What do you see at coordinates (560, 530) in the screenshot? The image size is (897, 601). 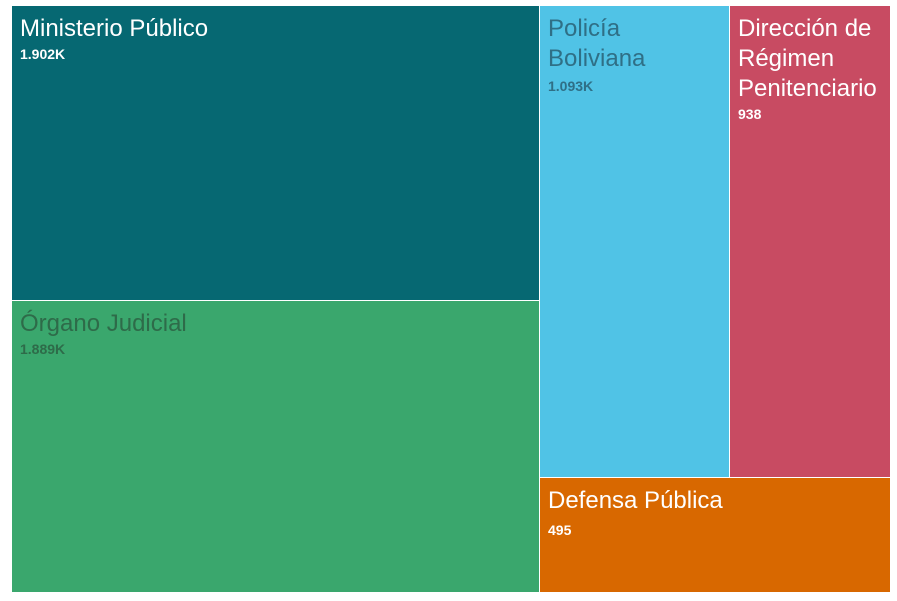 I see `tile-value-defensa-publica: 495` at bounding box center [560, 530].